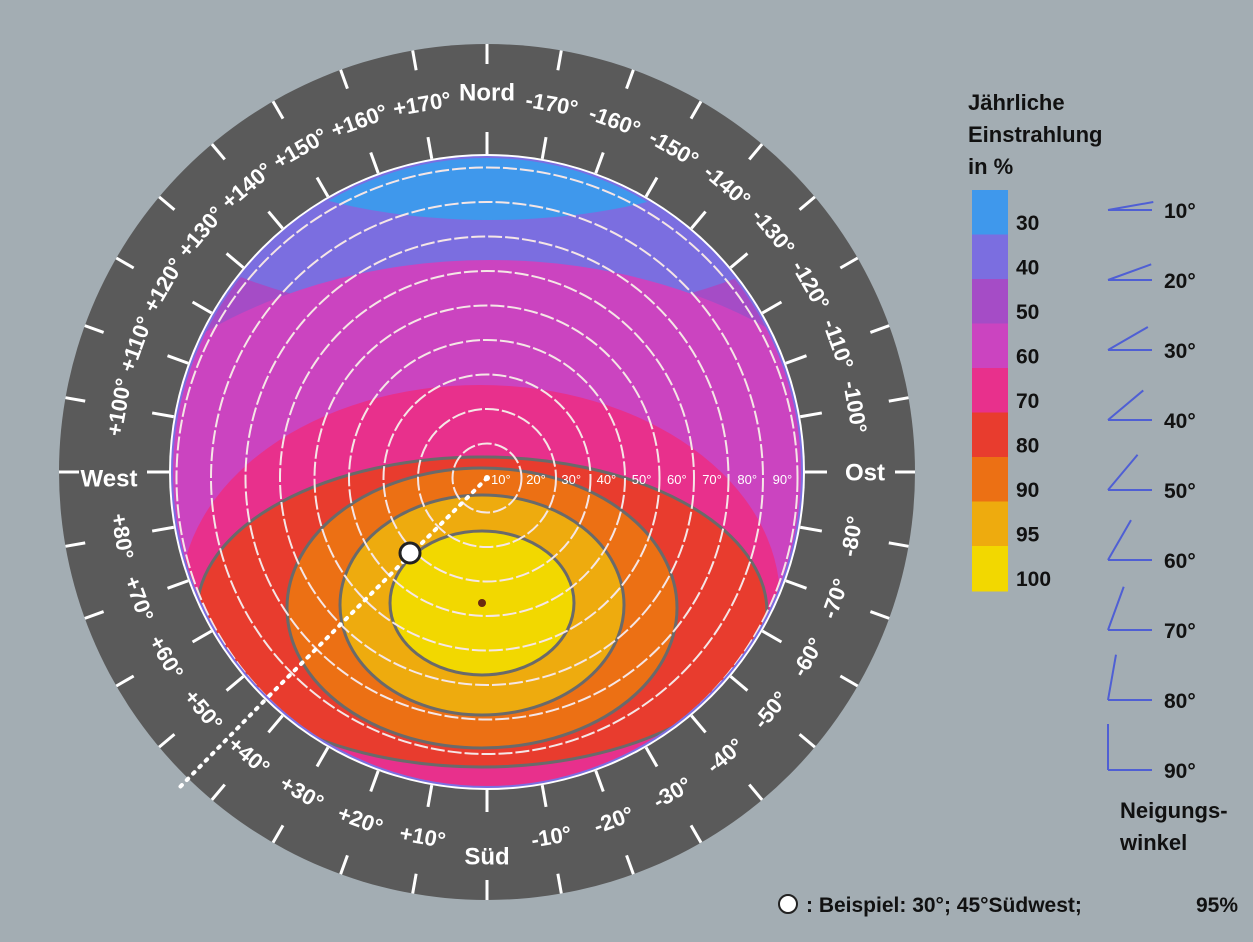 The image size is (1253, 942). What do you see at coordinates (783, 479) in the screenshot?
I see `radial-label: 90°` at bounding box center [783, 479].